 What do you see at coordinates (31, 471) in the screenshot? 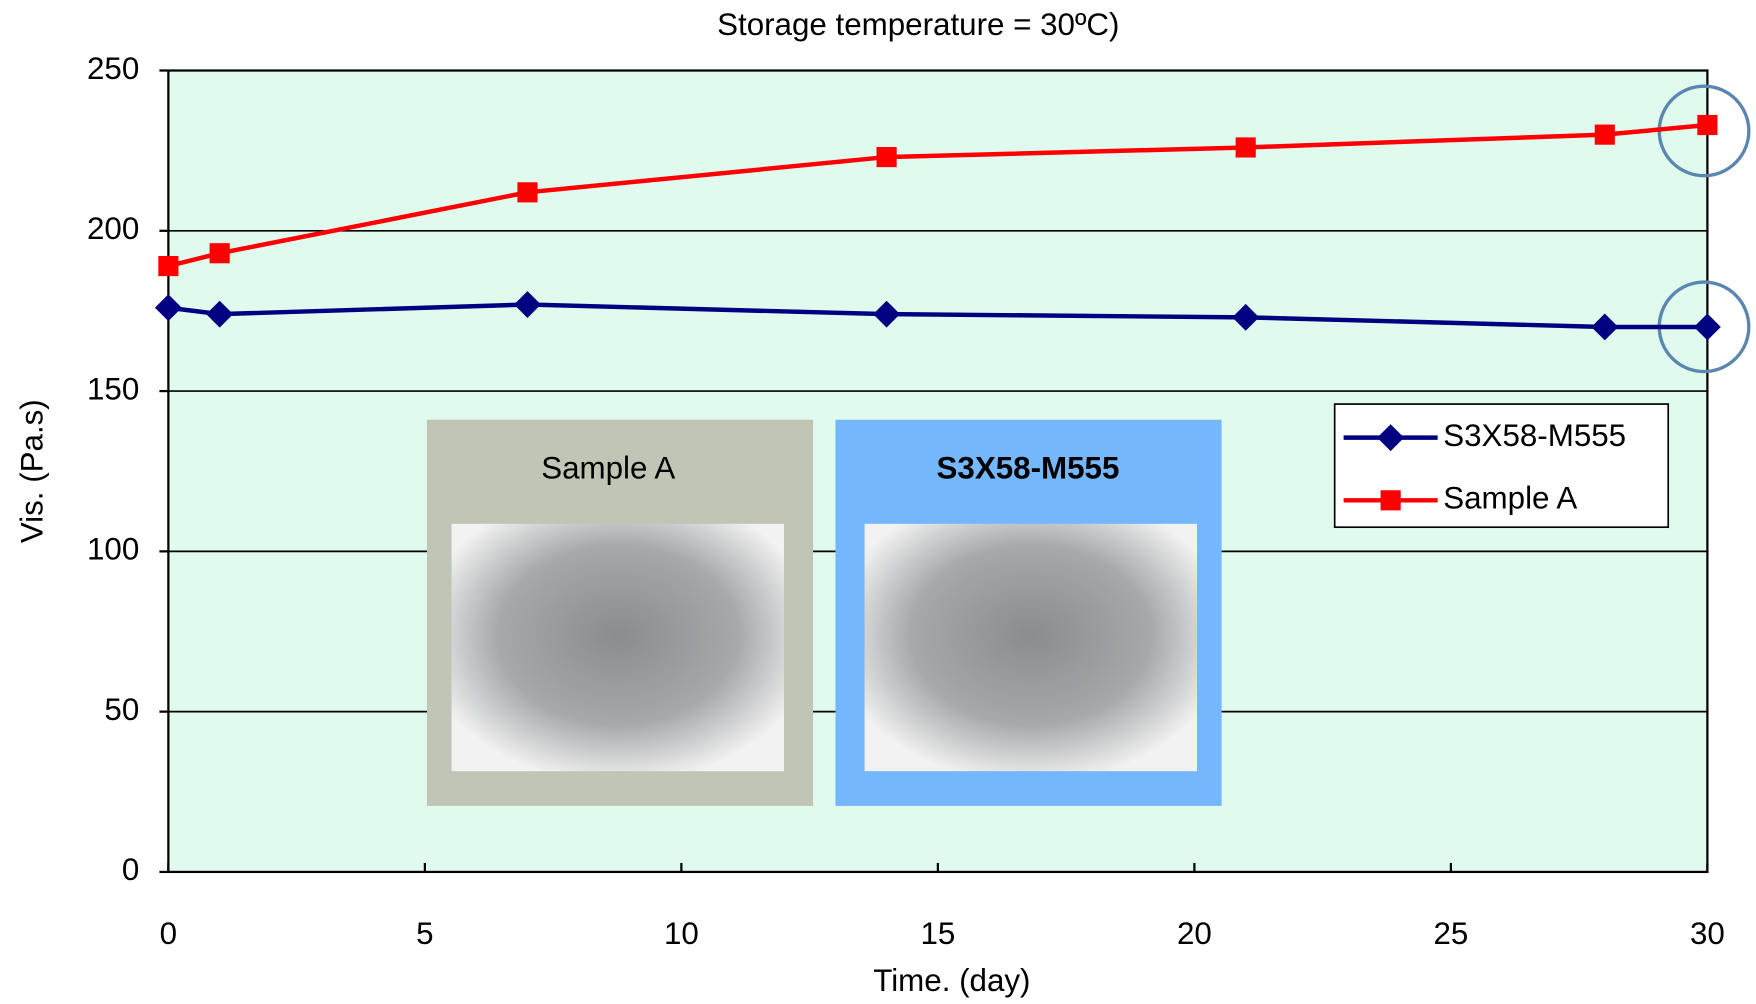
I see `y-axis-label: Vis. (Pa.s)` at bounding box center [31, 471].